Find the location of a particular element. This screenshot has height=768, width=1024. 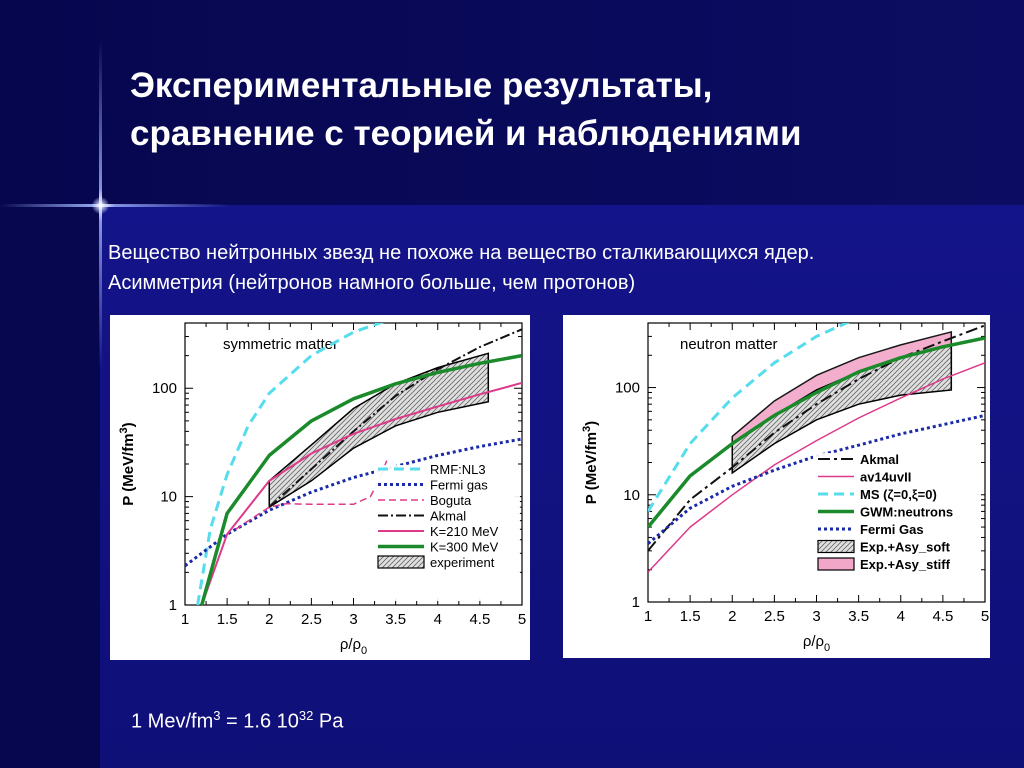

band-exp-asy-soft is located at coordinates (842, 409).